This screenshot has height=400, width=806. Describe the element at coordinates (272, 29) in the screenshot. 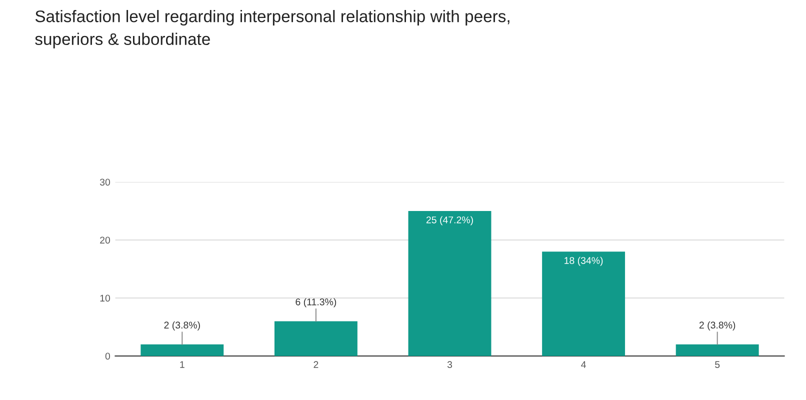

I see `chart-title: Satisfaction level regarding interpersonal relationship with peers, superiors & subordinate` at that location.